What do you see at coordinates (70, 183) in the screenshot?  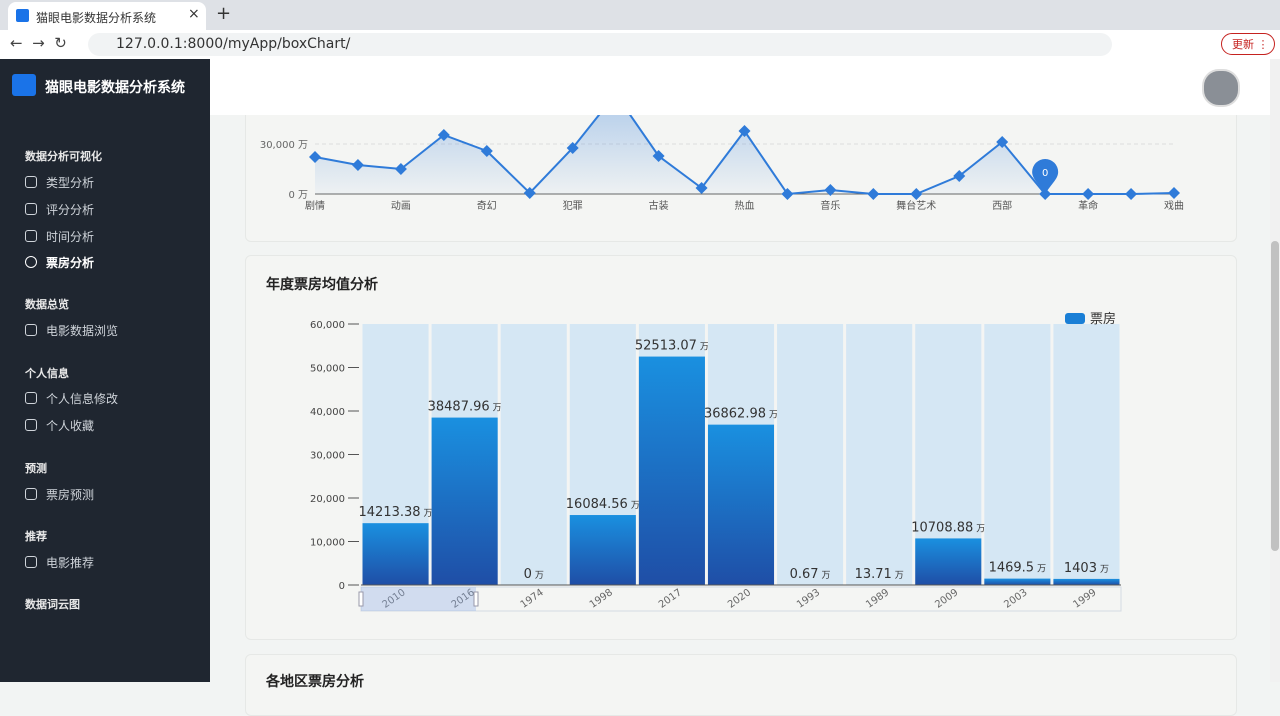 I see `nav-label: 类型分析` at bounding box center [70, 183].